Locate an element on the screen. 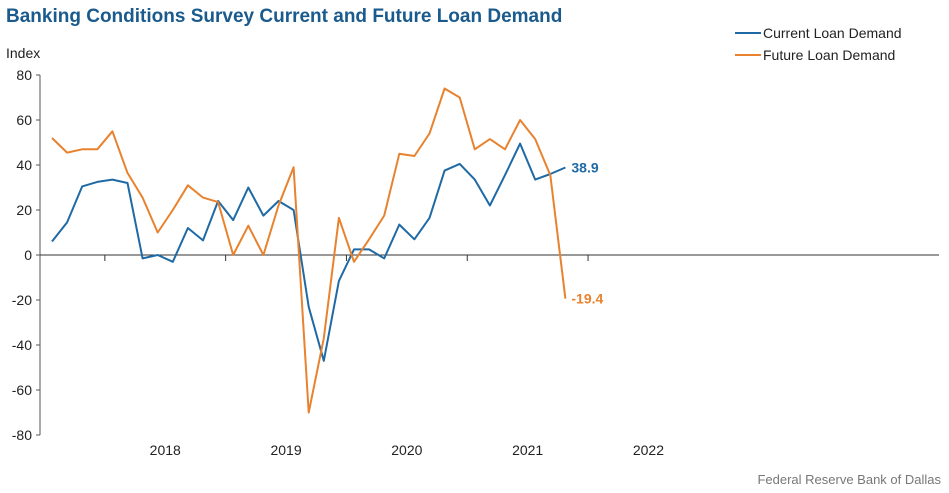 The width and height of the screenshot is (949, 493). y-tick-label: 40 is located at coordinates (24, 165).